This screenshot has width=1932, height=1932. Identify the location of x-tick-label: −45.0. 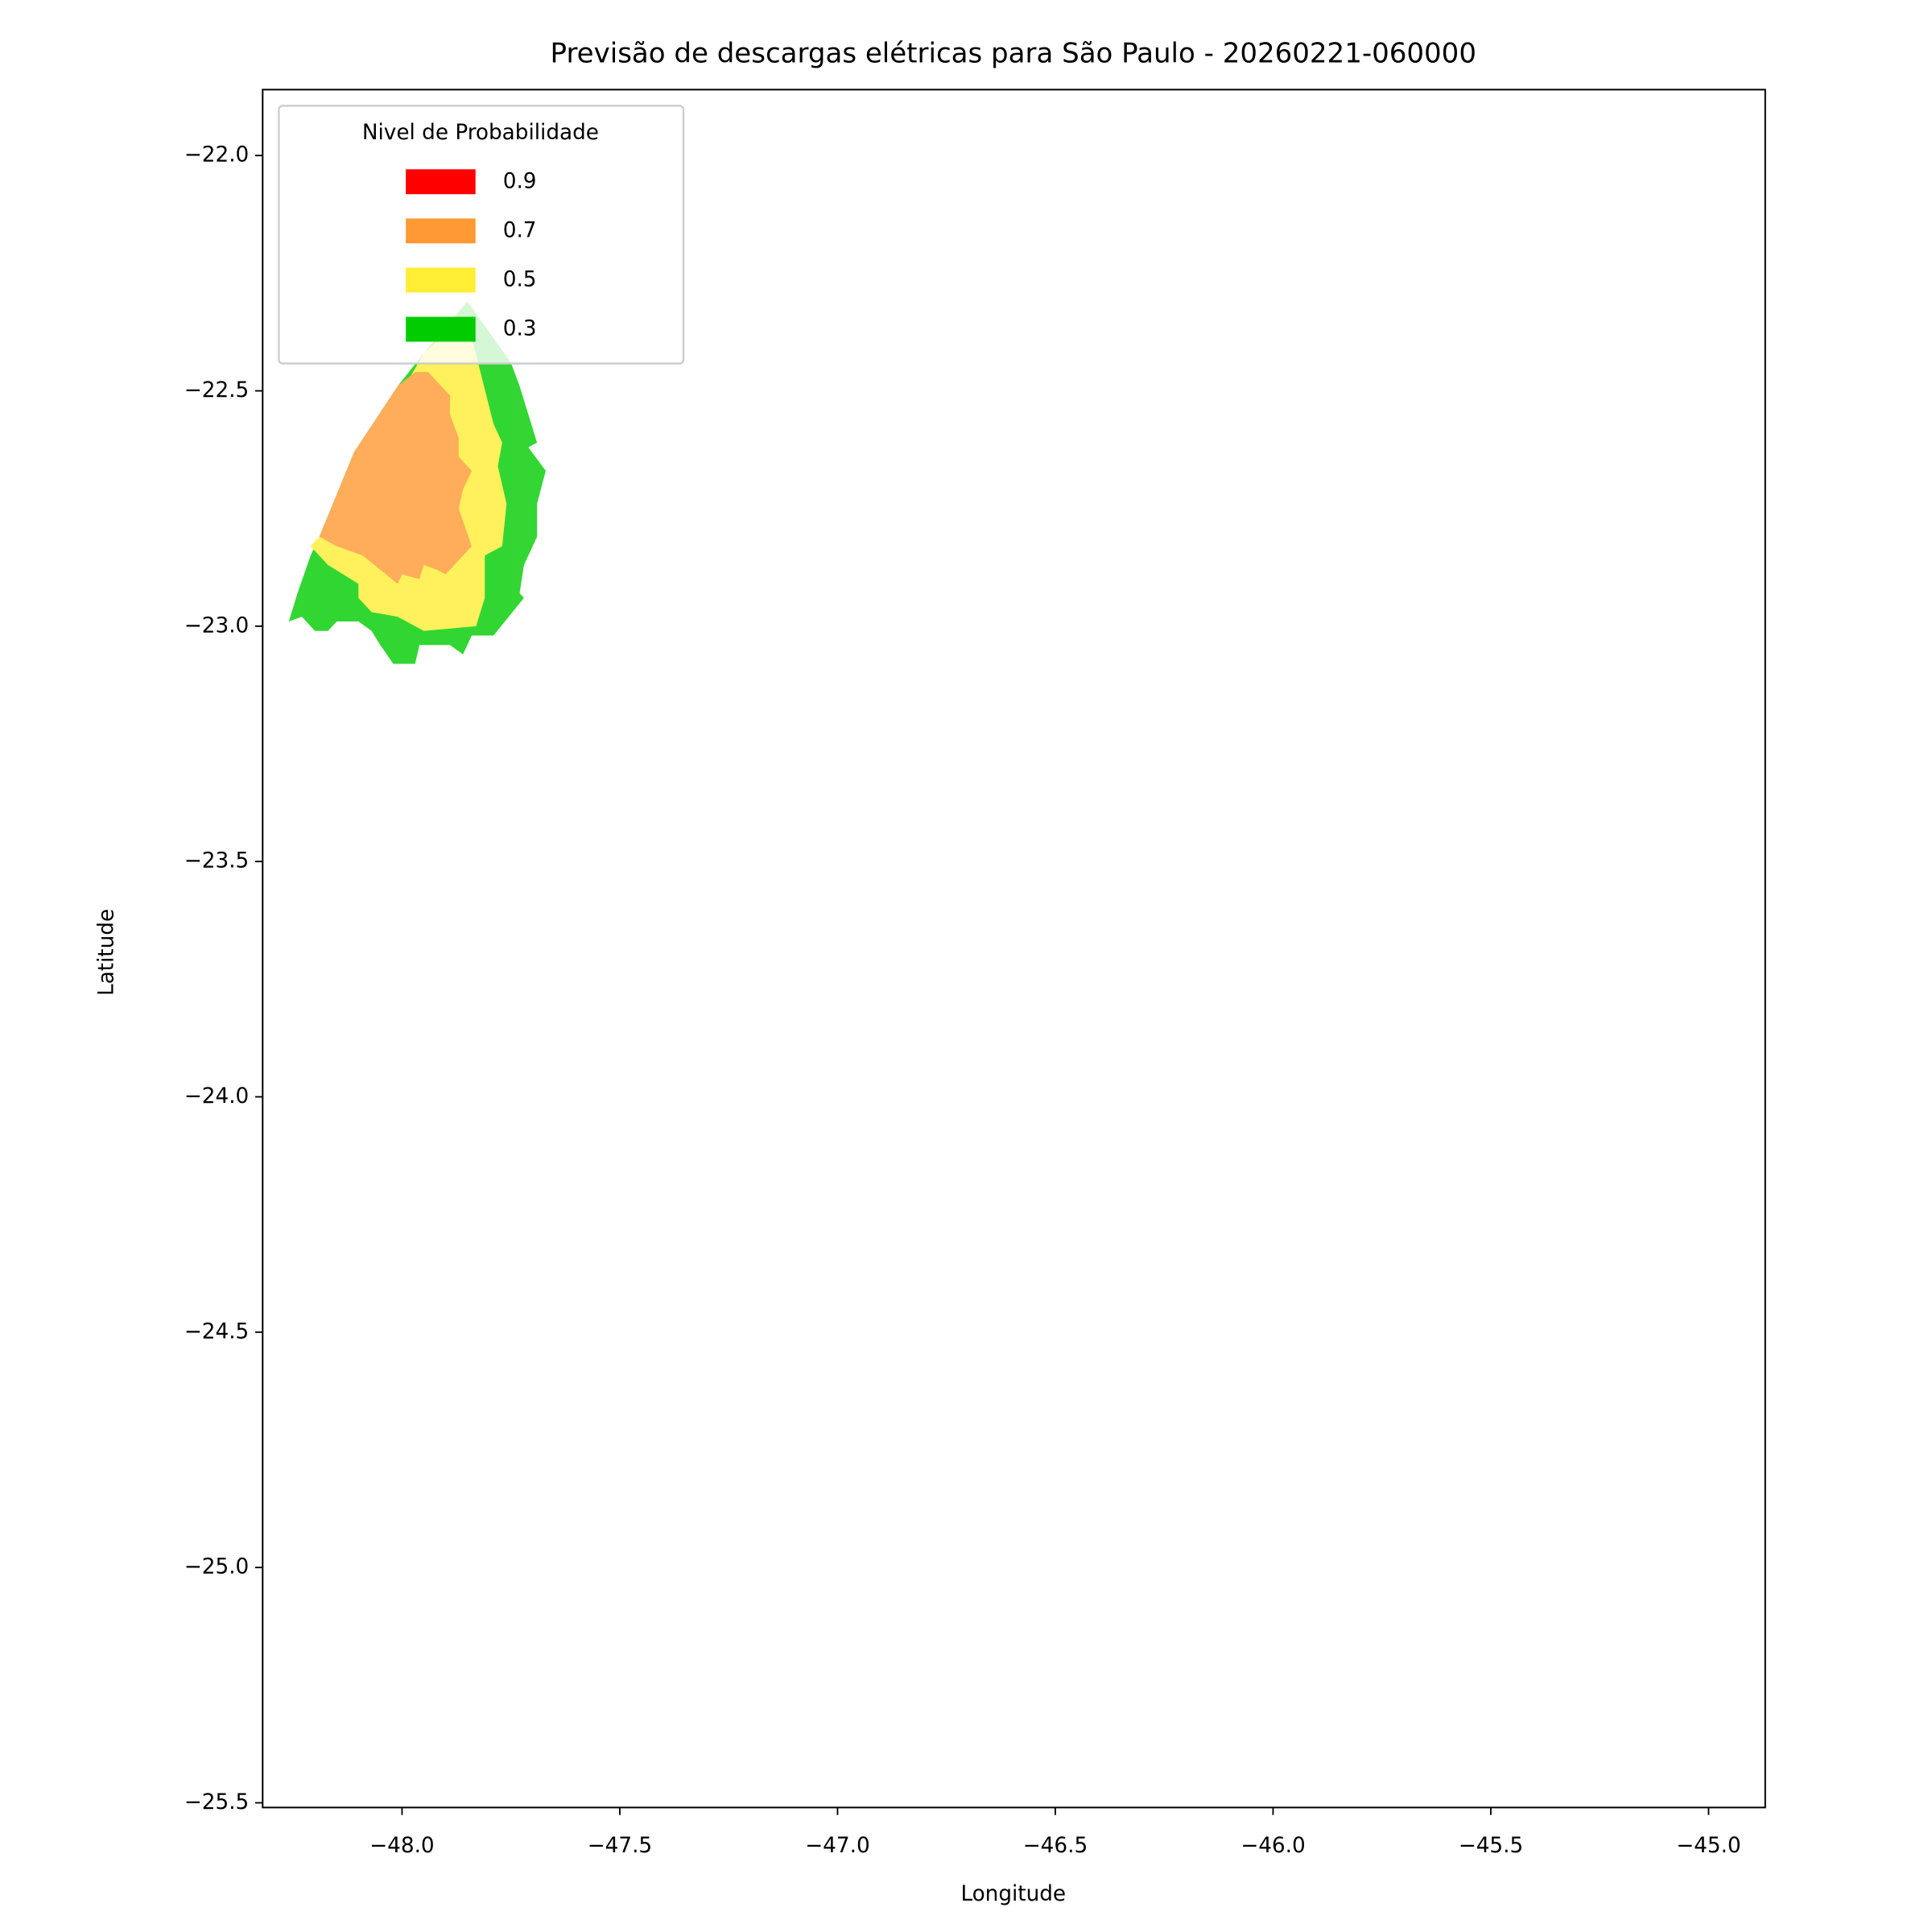
(1708, 1846).